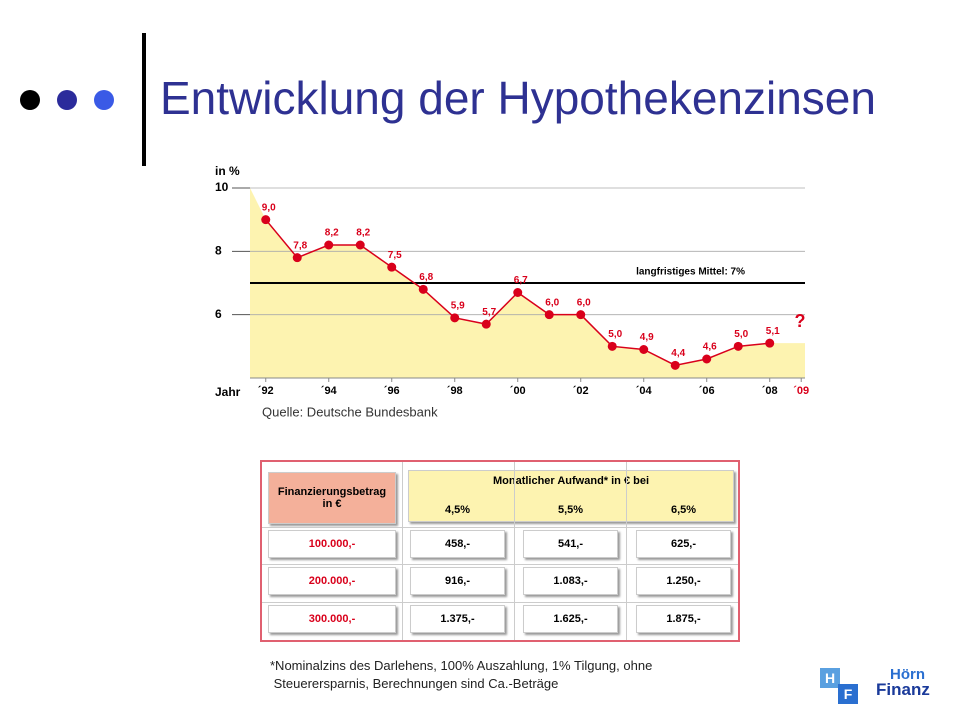  Describe the element at coordinates (903, 689) in the screenshot. I see `logo-name: Finanz` at that location.